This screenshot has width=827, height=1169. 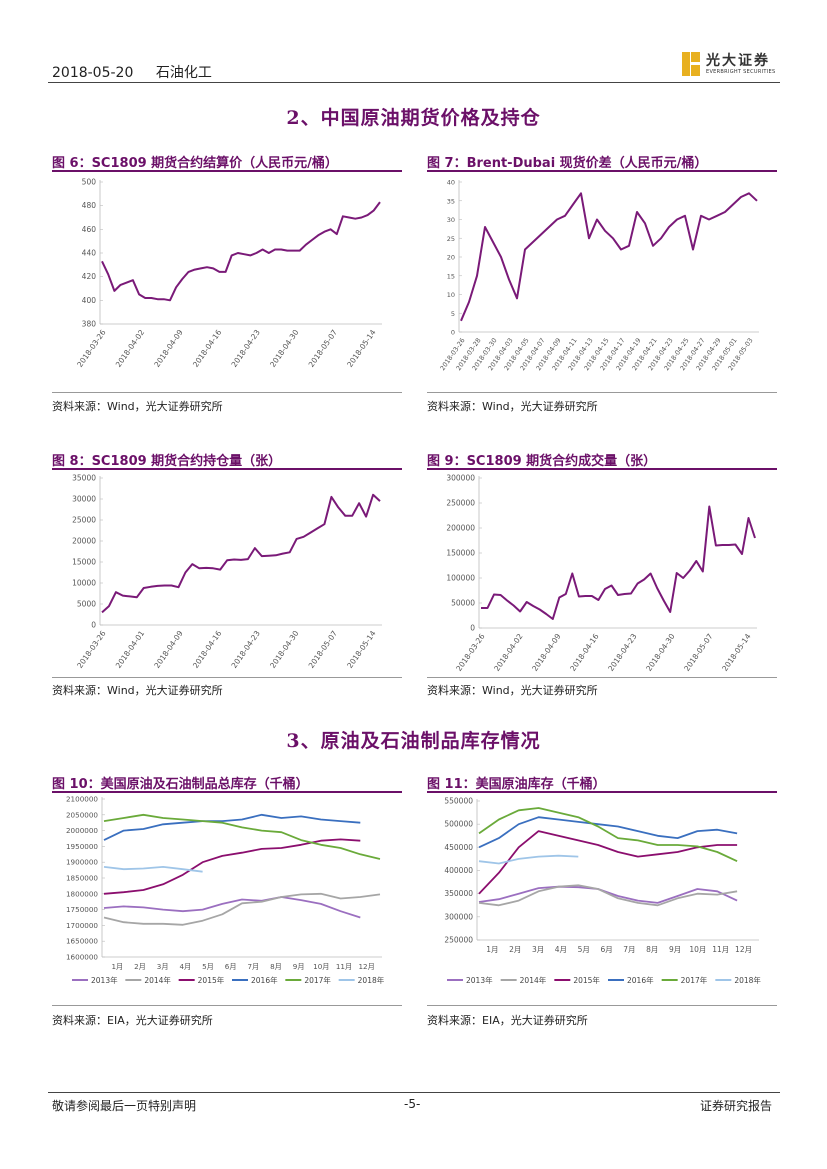 What do you see at coordinates (227, 1005) in the screenshot?
I see `figure-10-source-rule` at bounding box center [227, 1005].